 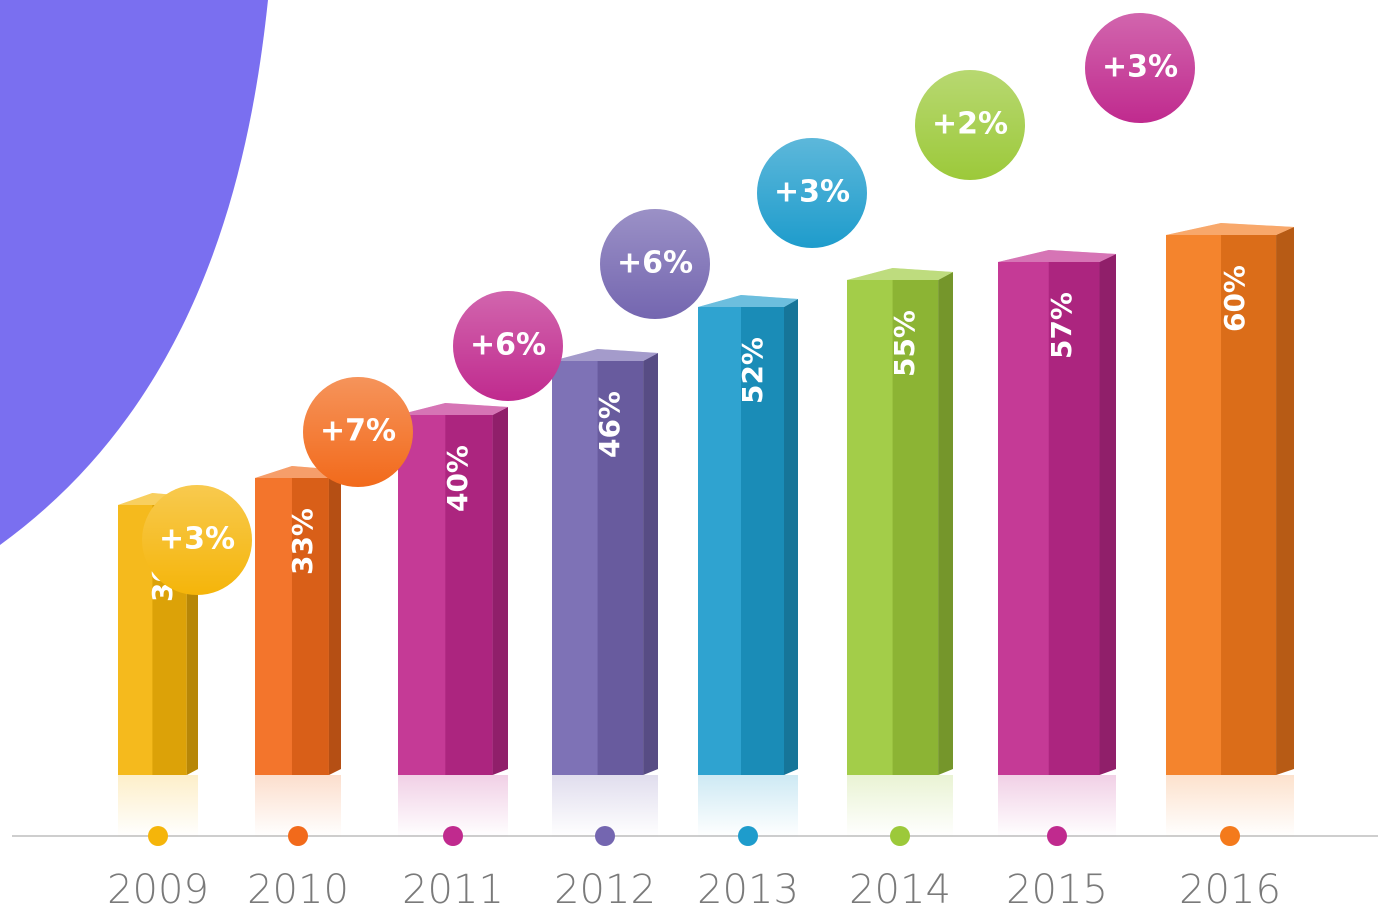 I want to click on value-label: 52%, so click(x=752, y=370).